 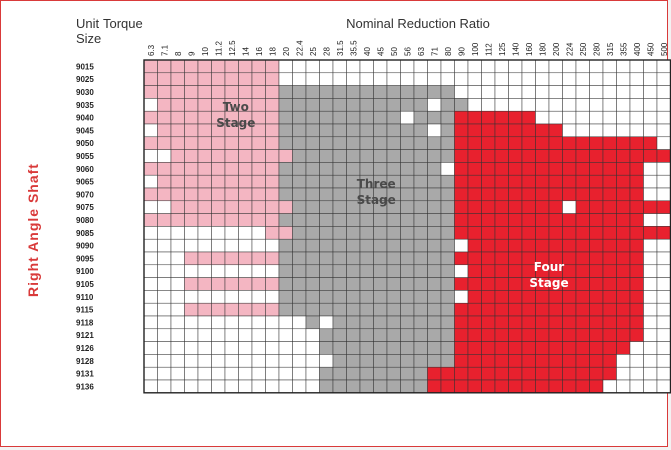 What do you see at coordinates (85, 79) in the screenshot?
I see `unit-size-label: 9025` at bounding box center [85, 79].